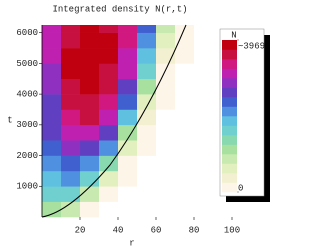 The height and width of the screenshot is (250, 320). What do you see at coordinates (233, 35) in the screenshot?
I see `colorbar-title: N` at bounding box center [233, 35].